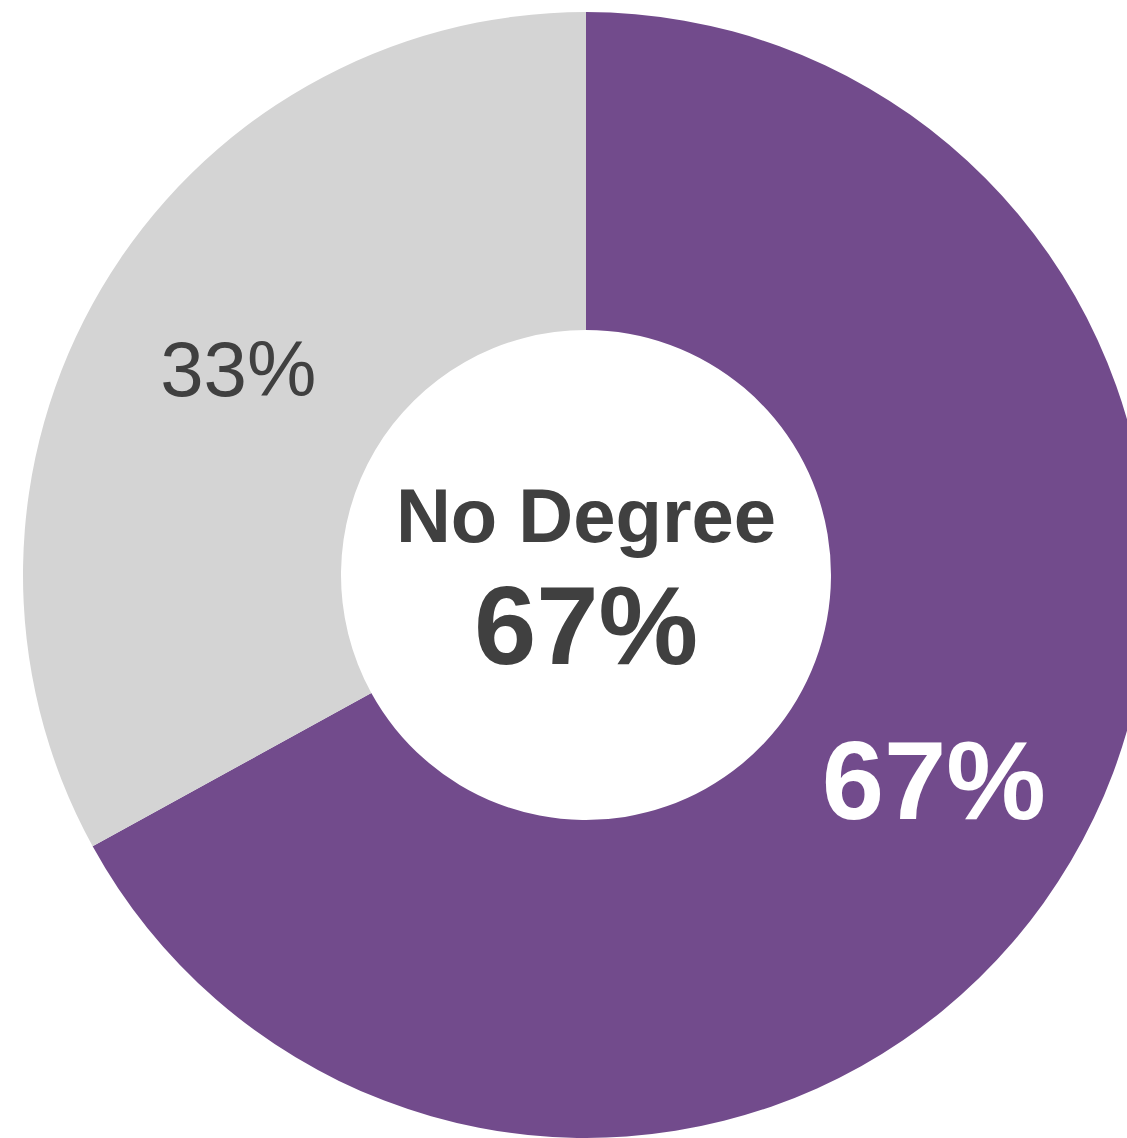 This screenshot has height=1138, width=1127. Describe the element at coordinates (586, 625) in the screenshot. I see `data-label: 67%` at that location.